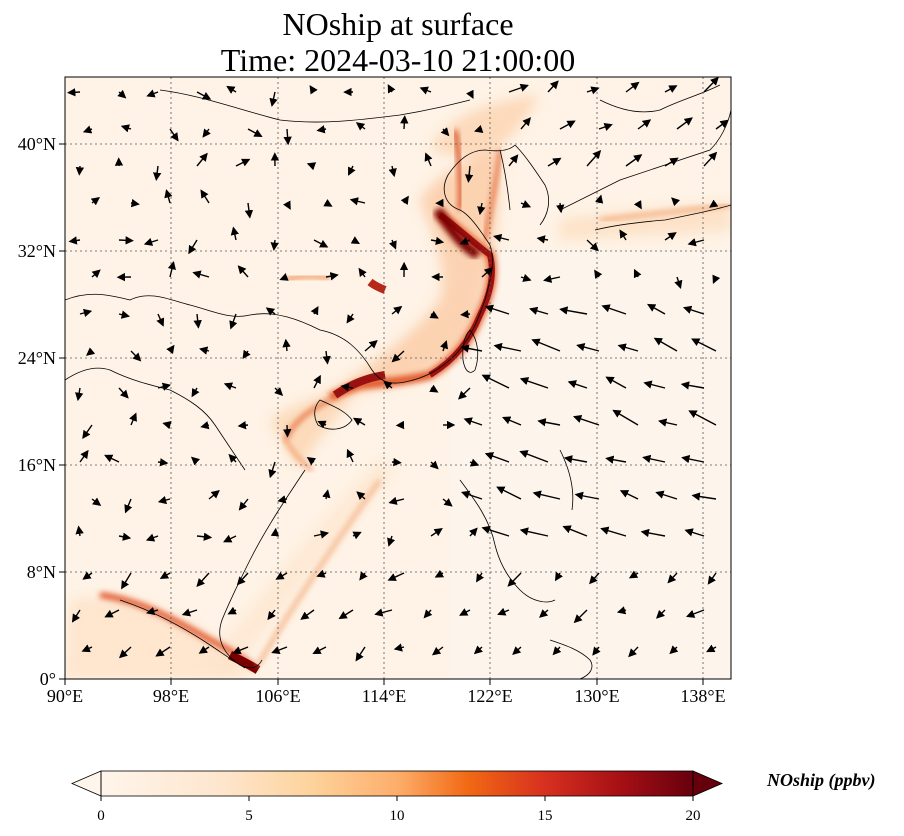 This screenshot has height=836, width=904. I want to click on lat-tick-label: 32°N, so click(37, 251).